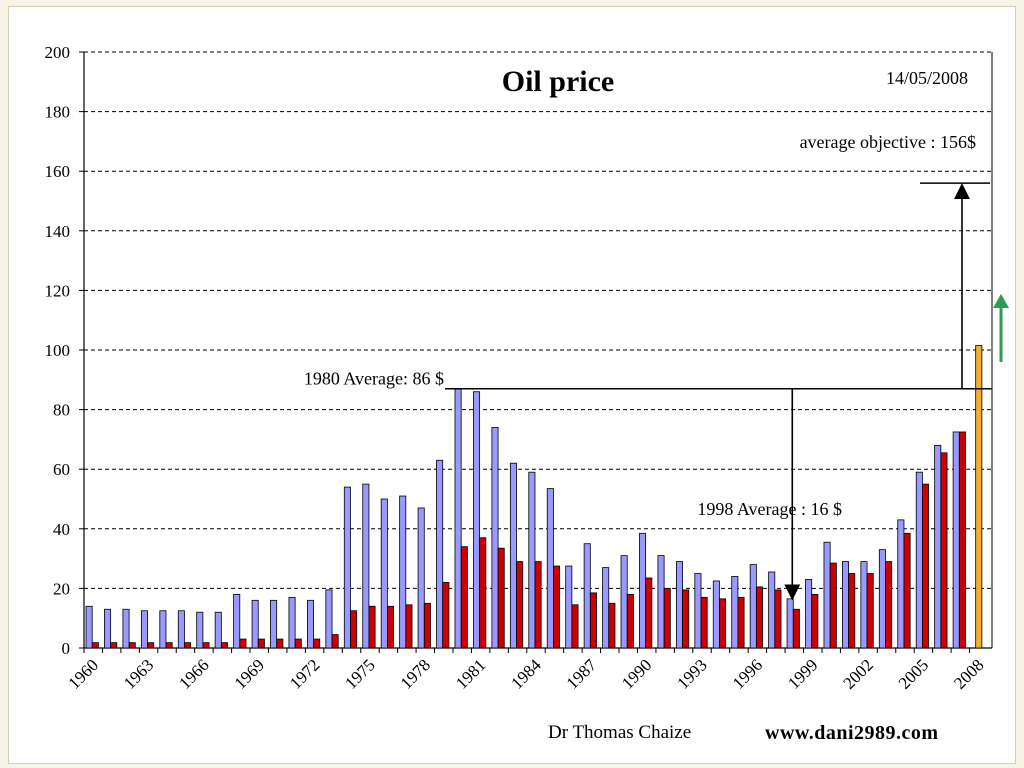  I want to click on x-tick-label: 1987, so click(582, 674).